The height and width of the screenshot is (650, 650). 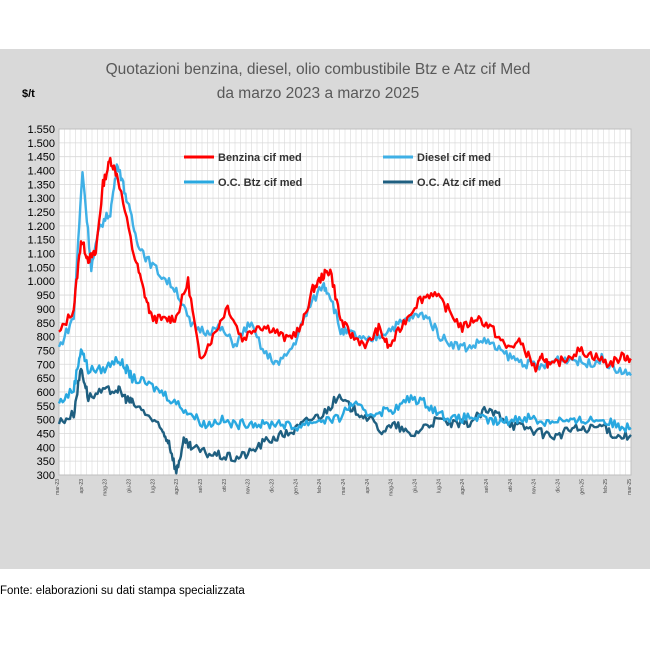 I want to click on legend-label: O.C. Atz cif med, so click(x=459, y=183).